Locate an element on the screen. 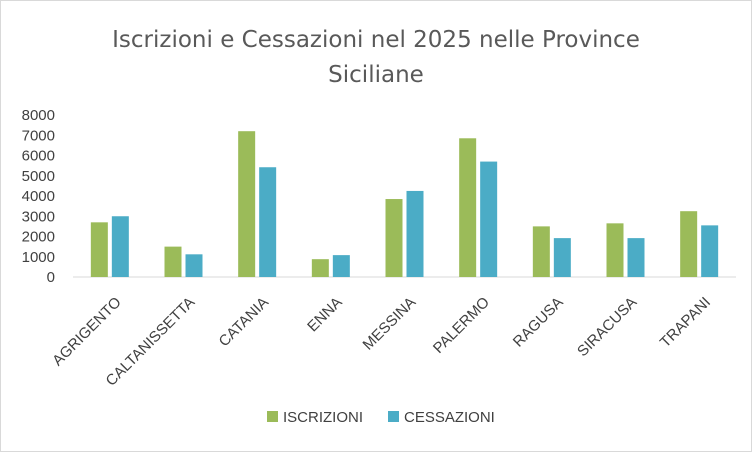 The width and height of the screenshot is (752, 452). legend: ISCRIZIONI CESSAZIONI is located at coordinates (381, 417).